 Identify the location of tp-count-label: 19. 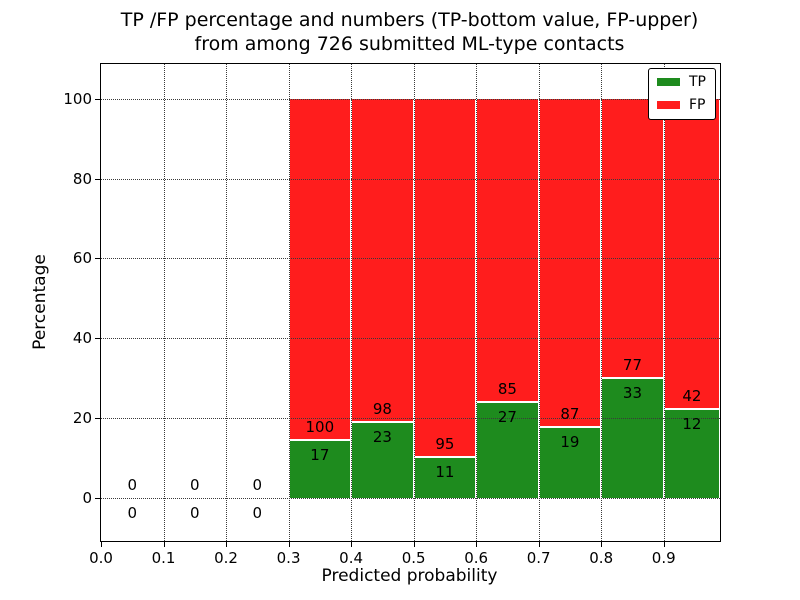
(570, 441).